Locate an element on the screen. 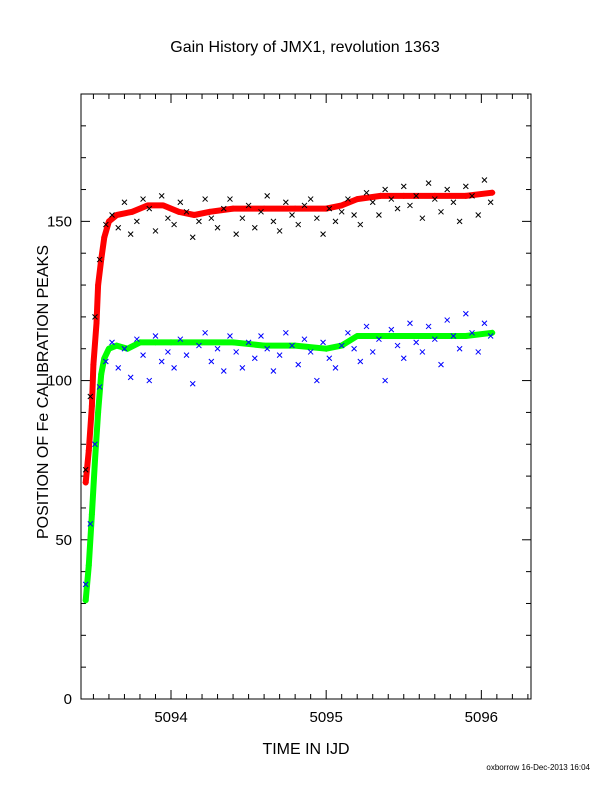  x-tick-label: 5095 is located at coordinates (325, 717).